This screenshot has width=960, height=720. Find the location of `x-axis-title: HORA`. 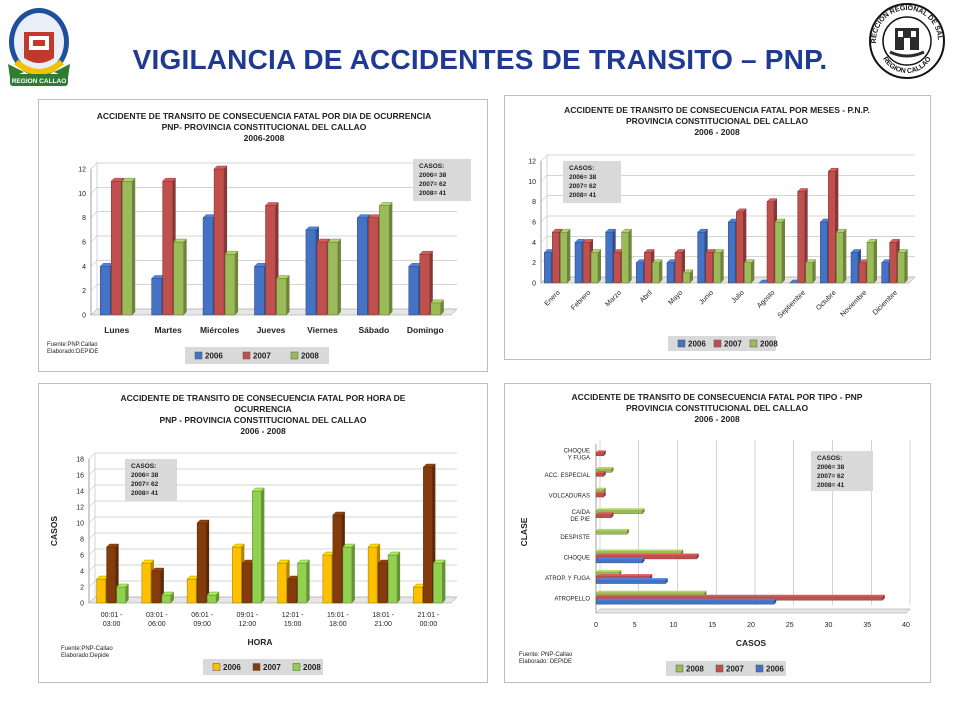

x-axis-title: HORA is located at coordinates (259, 642).